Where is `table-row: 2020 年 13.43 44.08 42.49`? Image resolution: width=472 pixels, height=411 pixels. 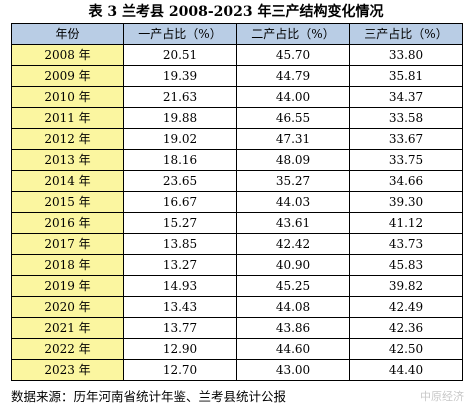 table-row: 2020 年 13.43 44.08 42.49 is located at coordinates (237, 307).